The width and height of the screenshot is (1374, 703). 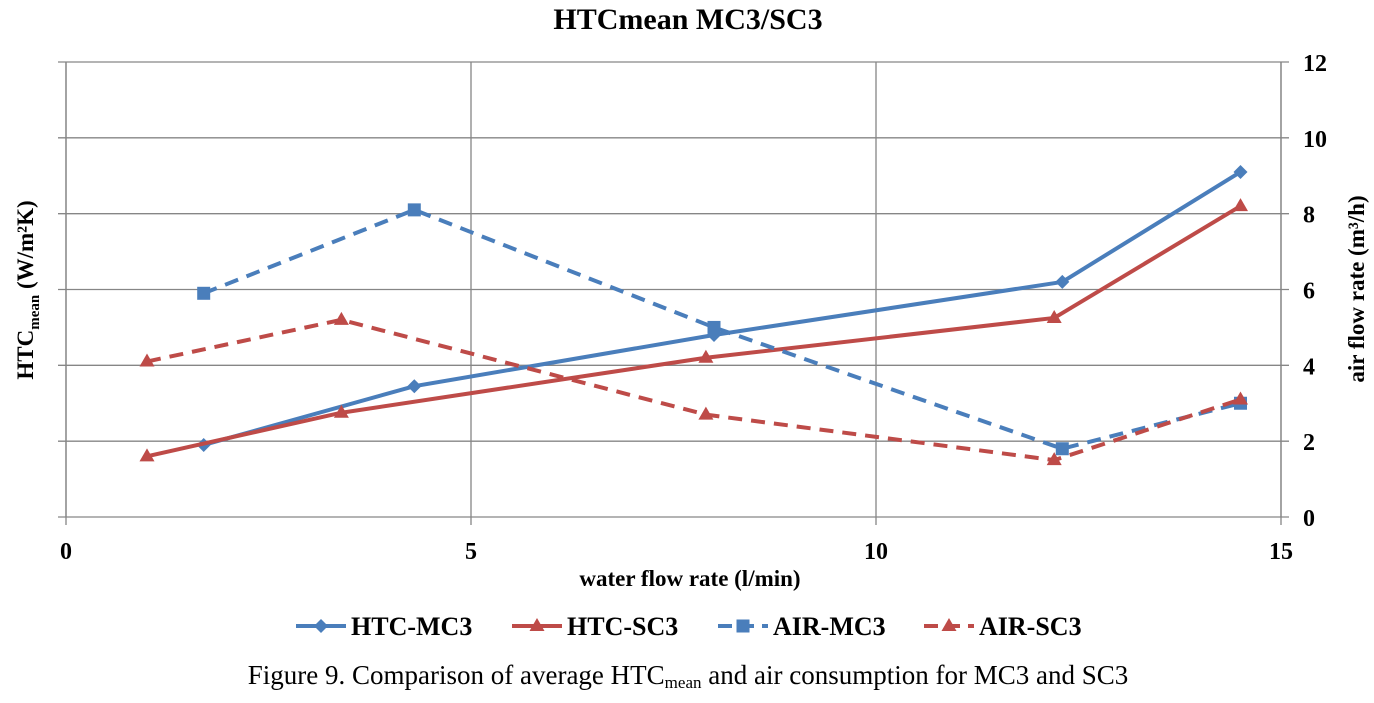 I want to click on x-tick-label: 10, so click(x=876, y=552).